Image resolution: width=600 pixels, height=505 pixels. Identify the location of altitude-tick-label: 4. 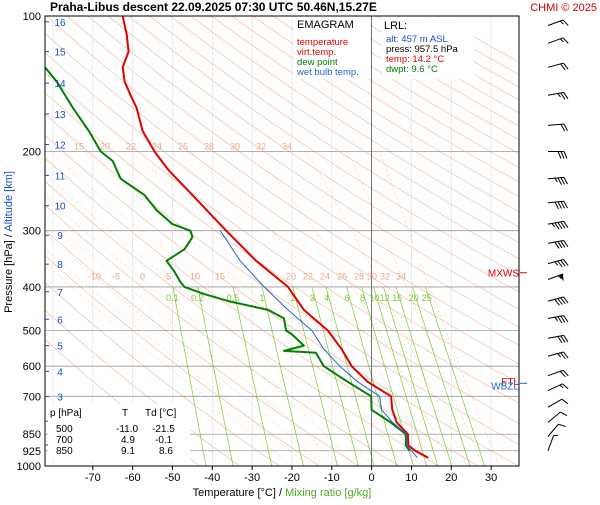
(60, 372).